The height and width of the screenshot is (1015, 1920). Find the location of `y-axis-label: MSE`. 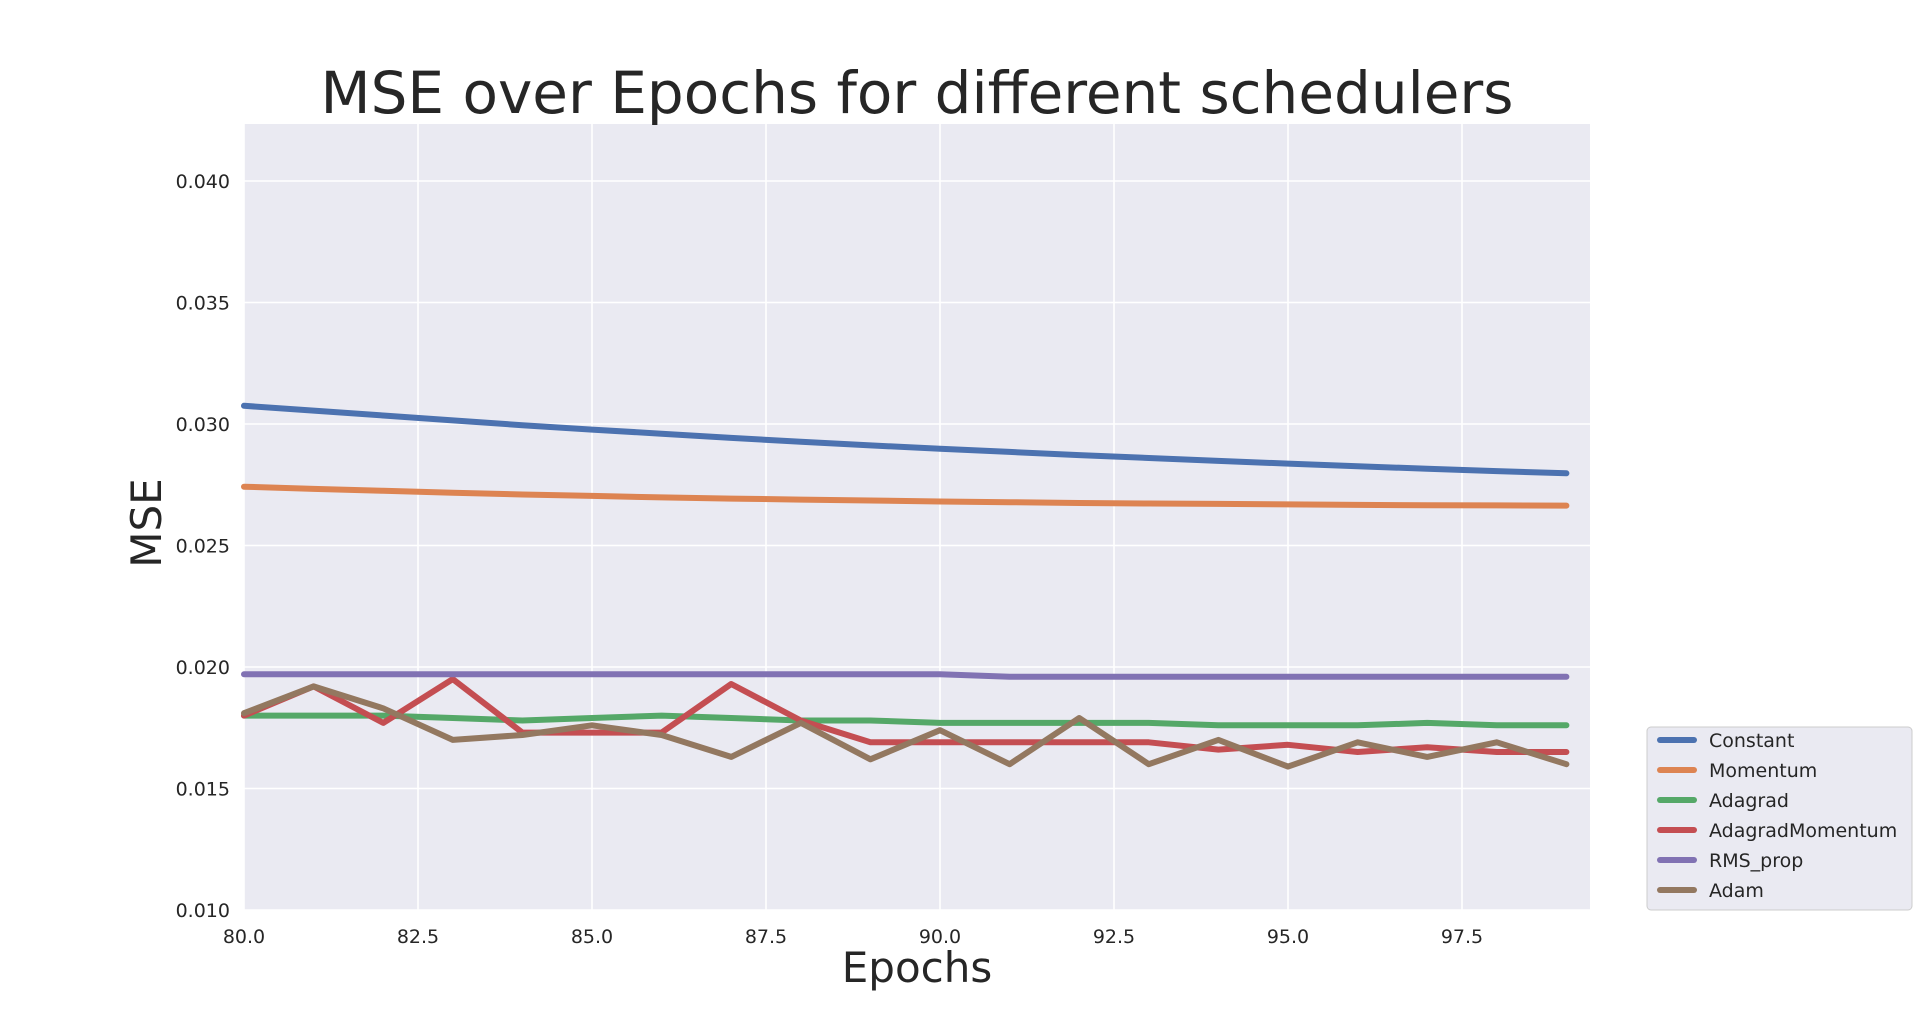

y-axis-label: MSE is located at coordinates (146, 522).